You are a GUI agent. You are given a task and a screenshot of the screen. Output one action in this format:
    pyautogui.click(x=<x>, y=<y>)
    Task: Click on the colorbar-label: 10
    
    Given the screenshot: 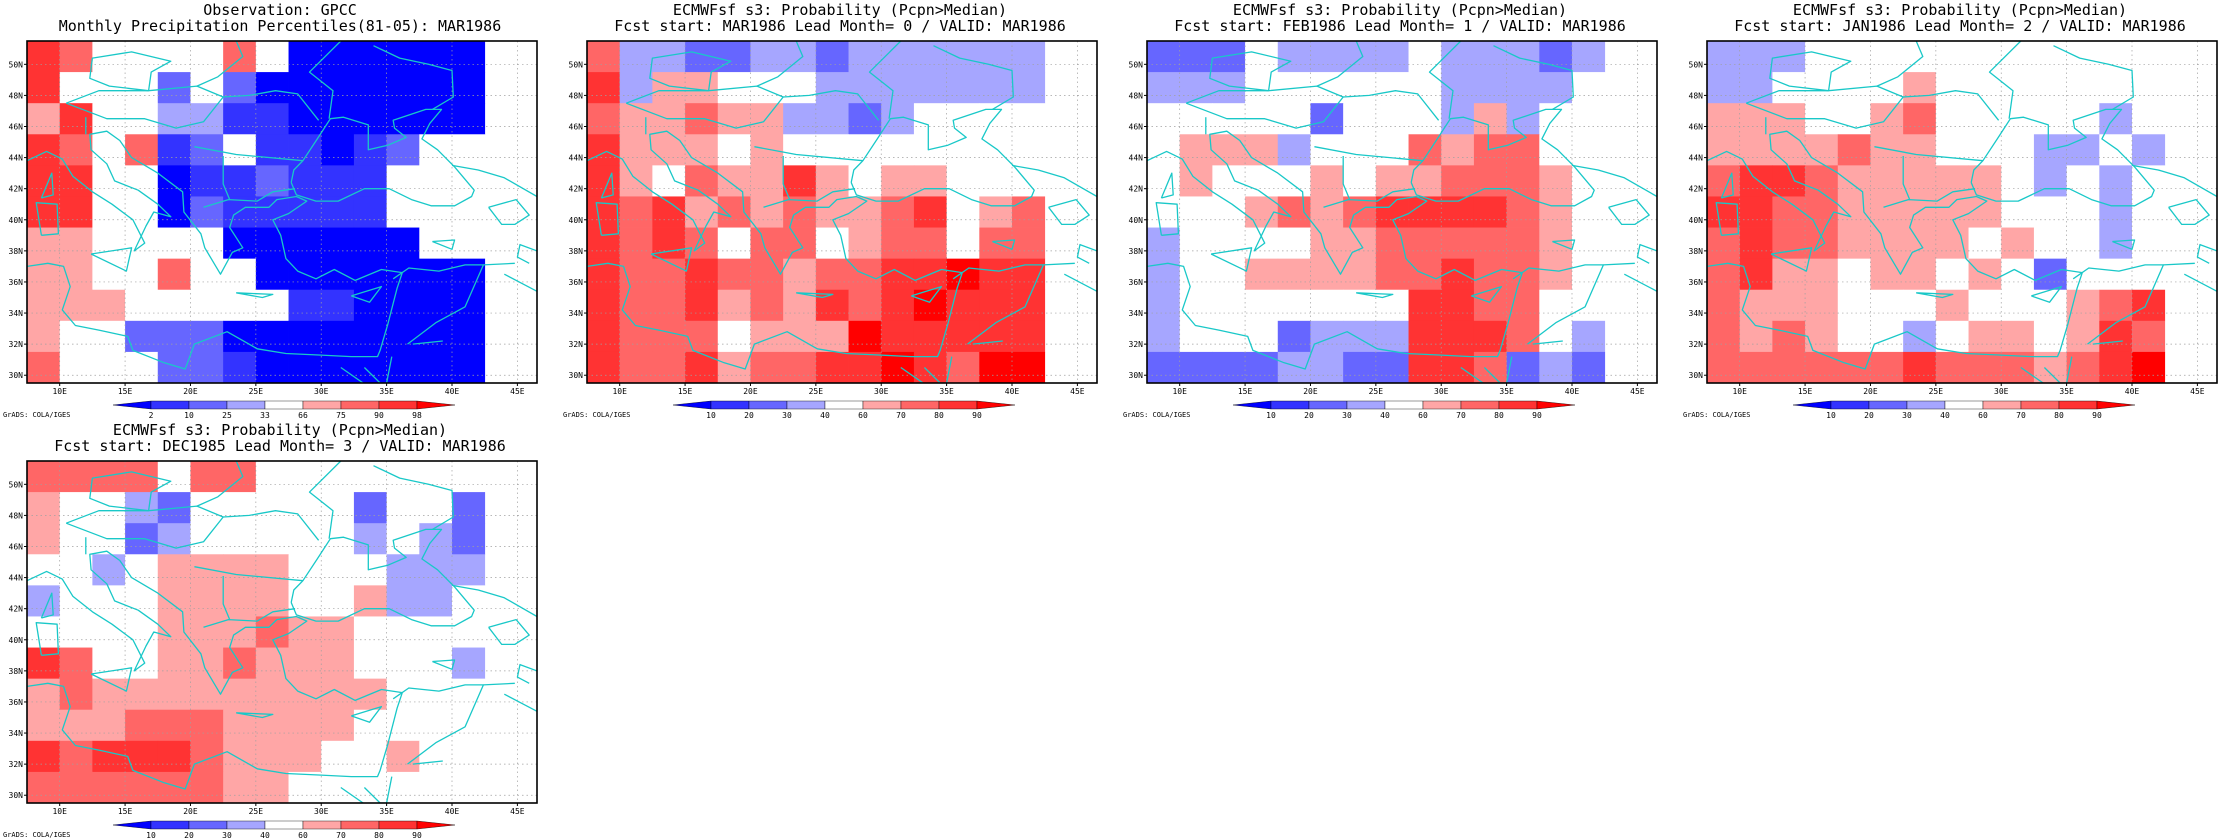 What is the action you would take?
    pyautogui.click(x=151, y=835)
    